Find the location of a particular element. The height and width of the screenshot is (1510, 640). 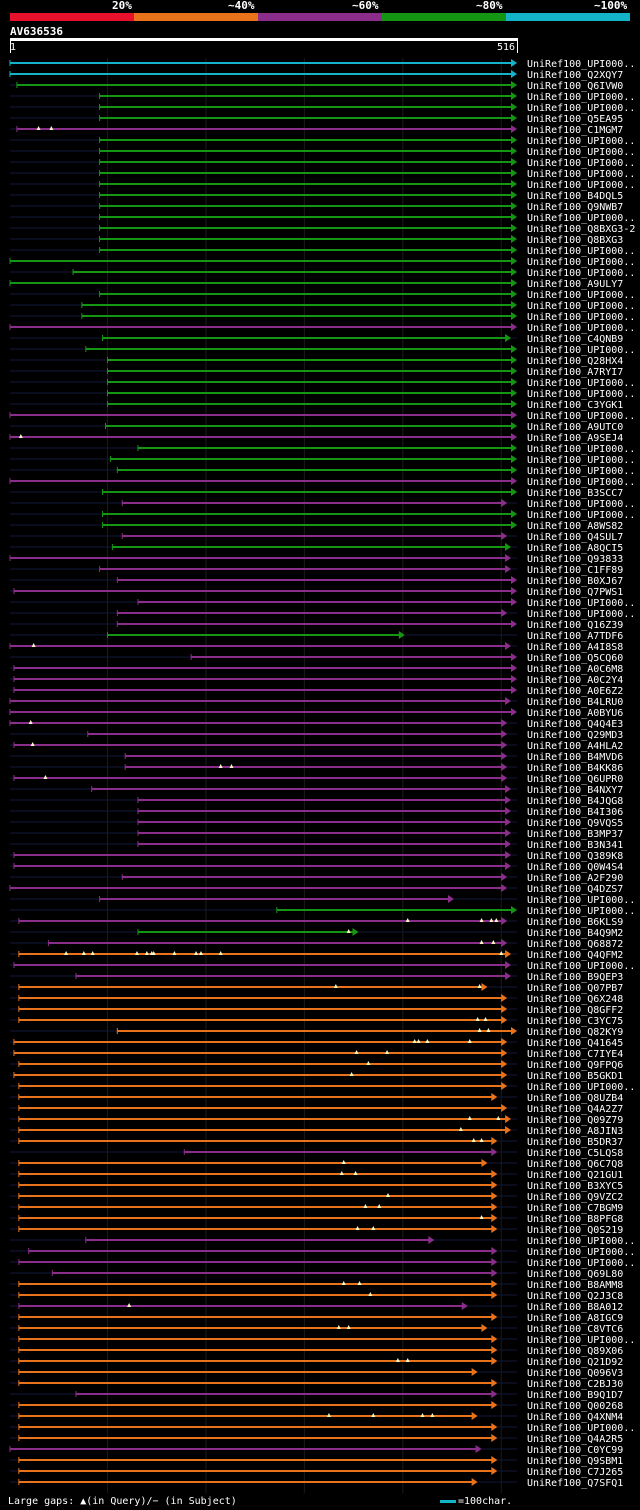

scale-label-80: ~80% is located at coordinates (489, 6).